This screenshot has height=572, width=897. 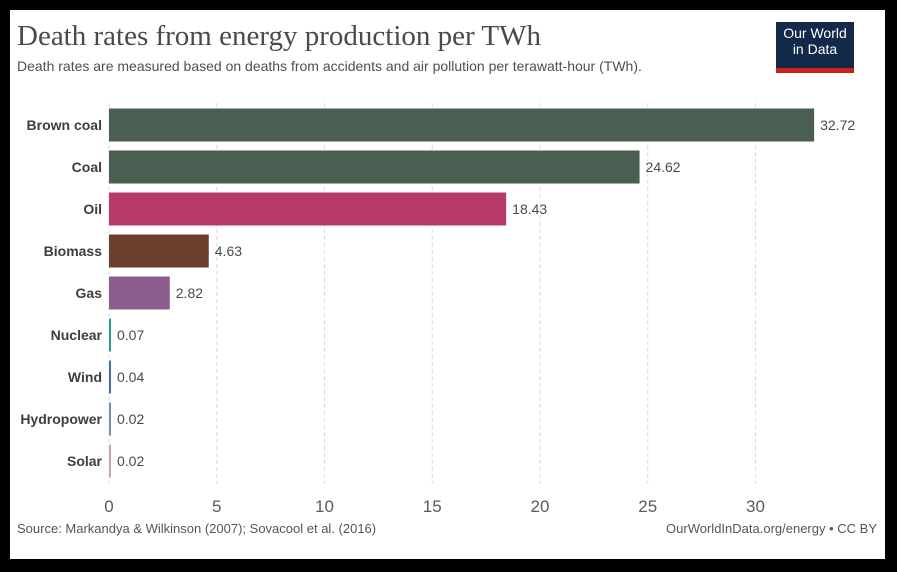 I want to click on value-label: 4.63, so click(x=228, y=251).